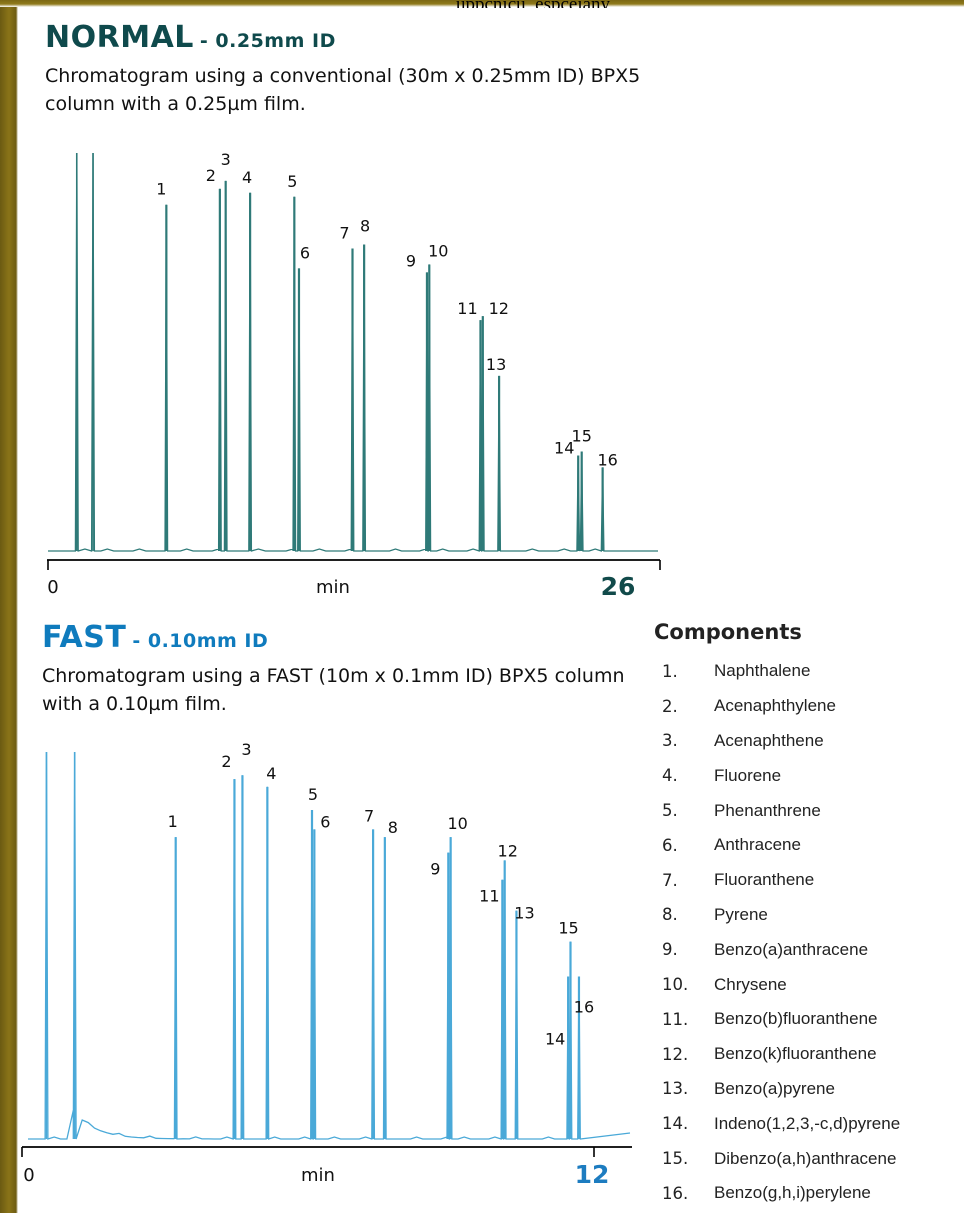 The height and width of the screenshot is (1213, 964). What do you see at coordinates (796, 1019) in the screenshot?
I see `component-name: Benzo(b)fluoranthene` at bounding box center [796, 1019].